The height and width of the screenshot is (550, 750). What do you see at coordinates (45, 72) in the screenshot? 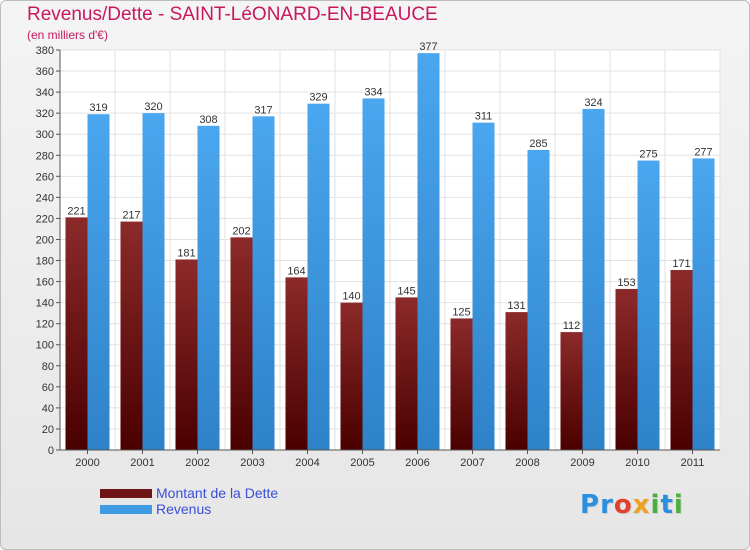
I see `y-tick-label: 360` at bounding box center [45, 72].